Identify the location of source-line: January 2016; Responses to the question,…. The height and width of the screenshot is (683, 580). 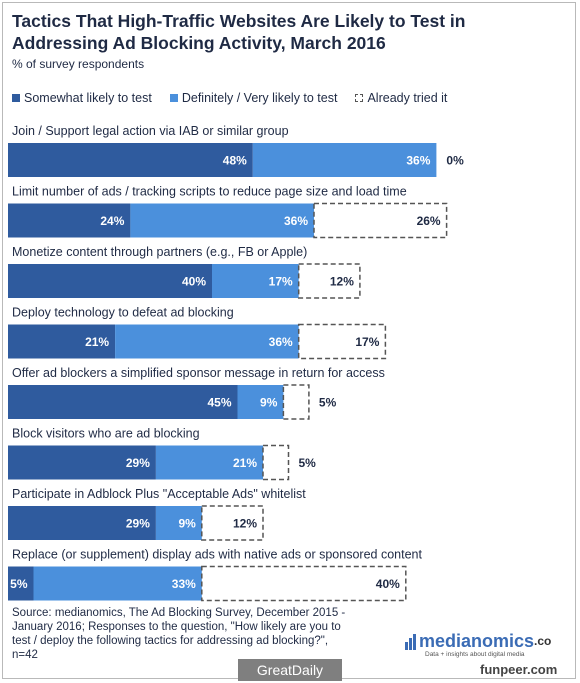
(176, 627).